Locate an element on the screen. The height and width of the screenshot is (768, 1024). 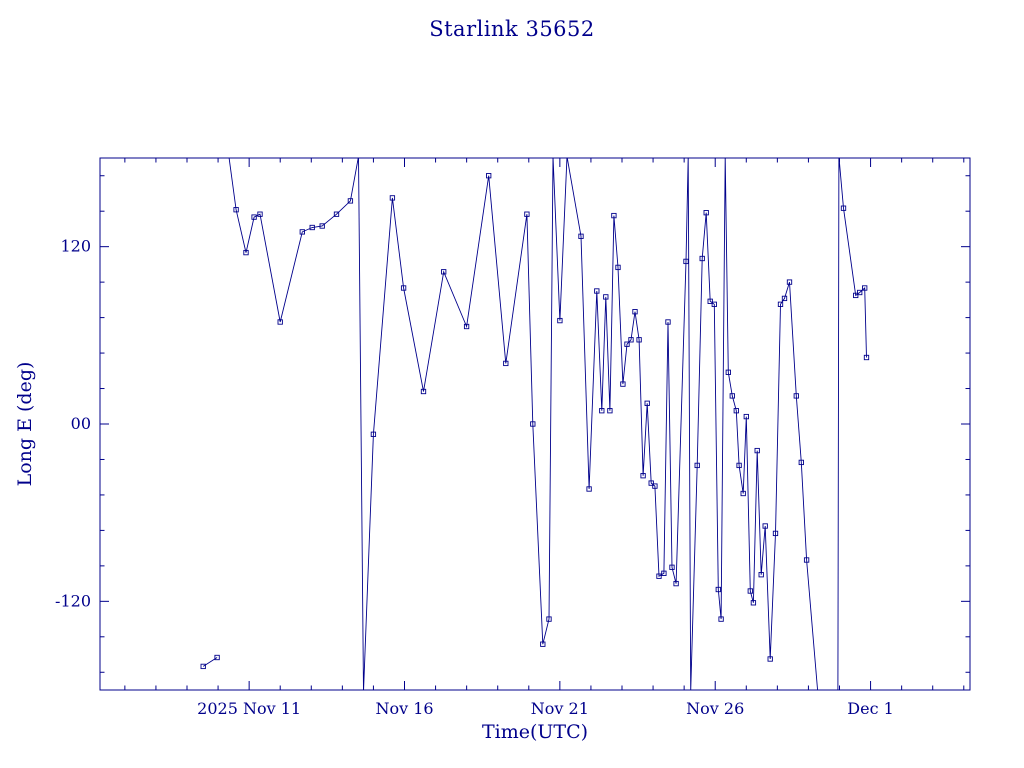
y-tick-label: -120 is located at coordinates (73, 600).